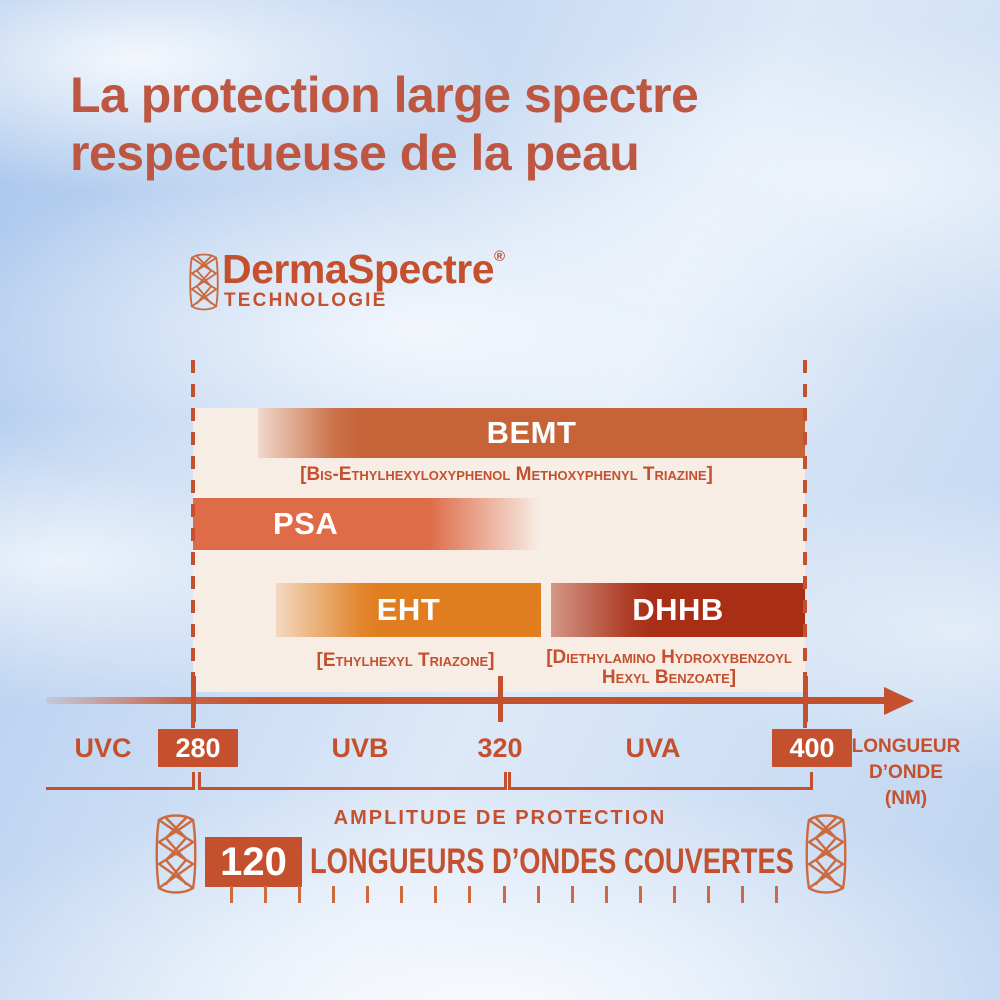 Image resolution: width=1000 pixels, height=1000 pixels. What do you see at coordinates (500, 818) in the screenshot?
I see `amplitude-title: AMPLITUDE DE PROTECTION` at bounding box center [500, 818].